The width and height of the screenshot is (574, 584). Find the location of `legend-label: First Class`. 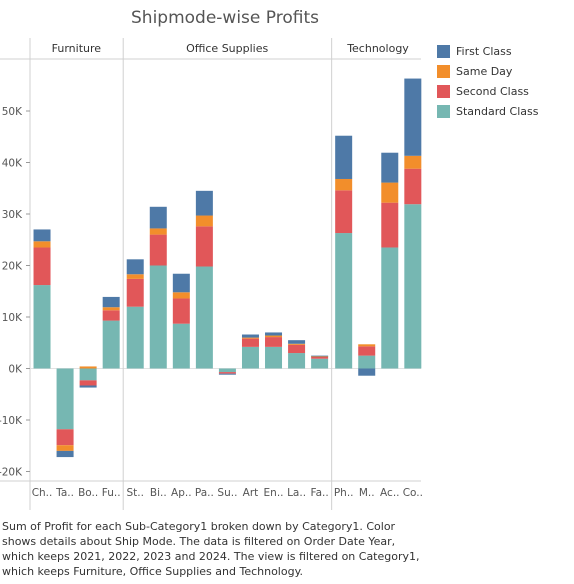

legend-label: First Class is located at coordinates (484, 51).